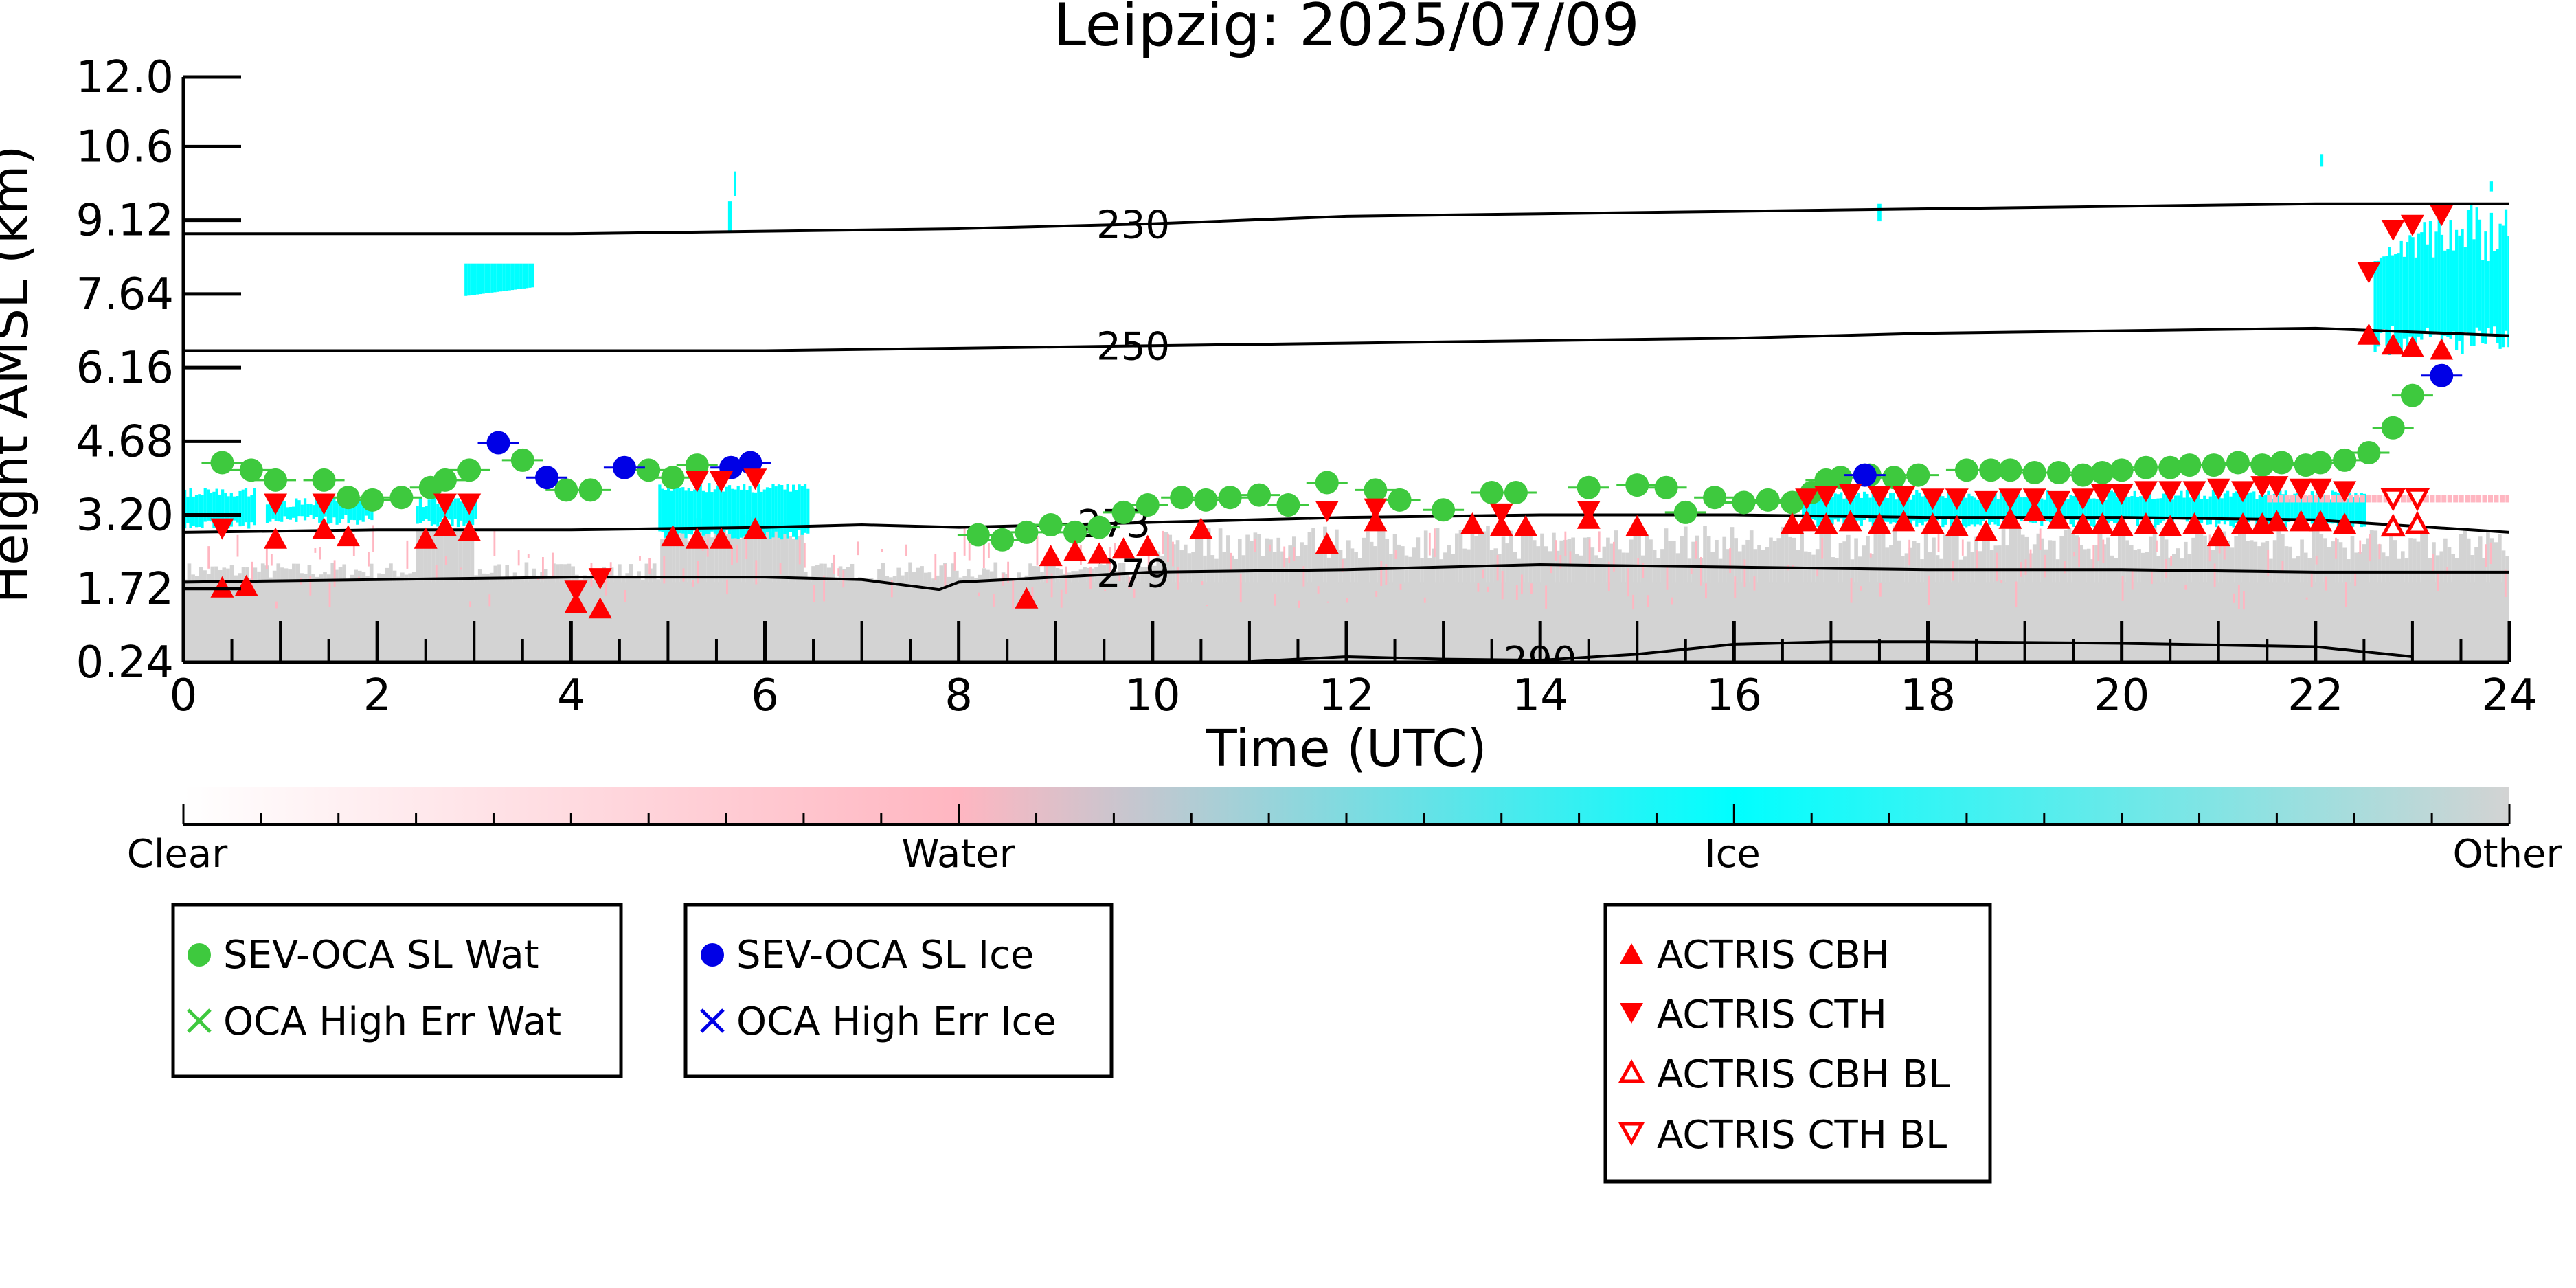 The image size is (2576, 1288). What do you see at coordinates (392, 1021) in the screenshot?
I see `legend-label-oca-high-err-wat: OCA High Err Wat` at bounding box center [392, 1021].